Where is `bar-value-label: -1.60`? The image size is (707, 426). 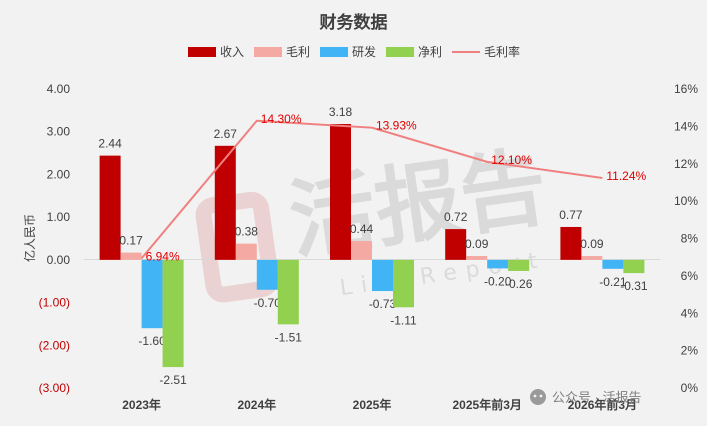
bar-value-label: -1.60 is located at coordinates (152, 341).